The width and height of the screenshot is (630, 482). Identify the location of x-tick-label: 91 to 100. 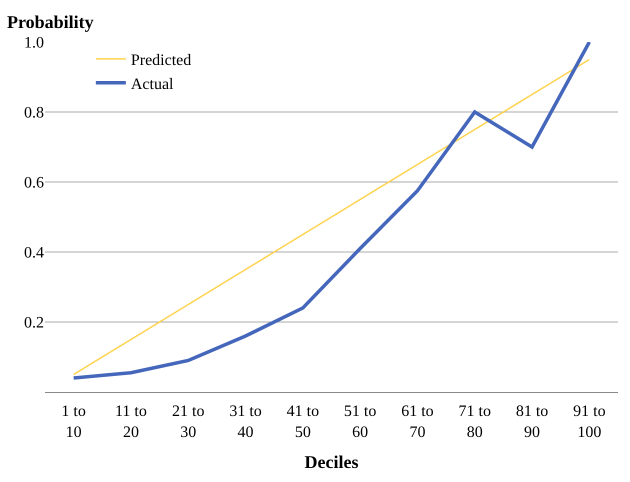
(589, 422).